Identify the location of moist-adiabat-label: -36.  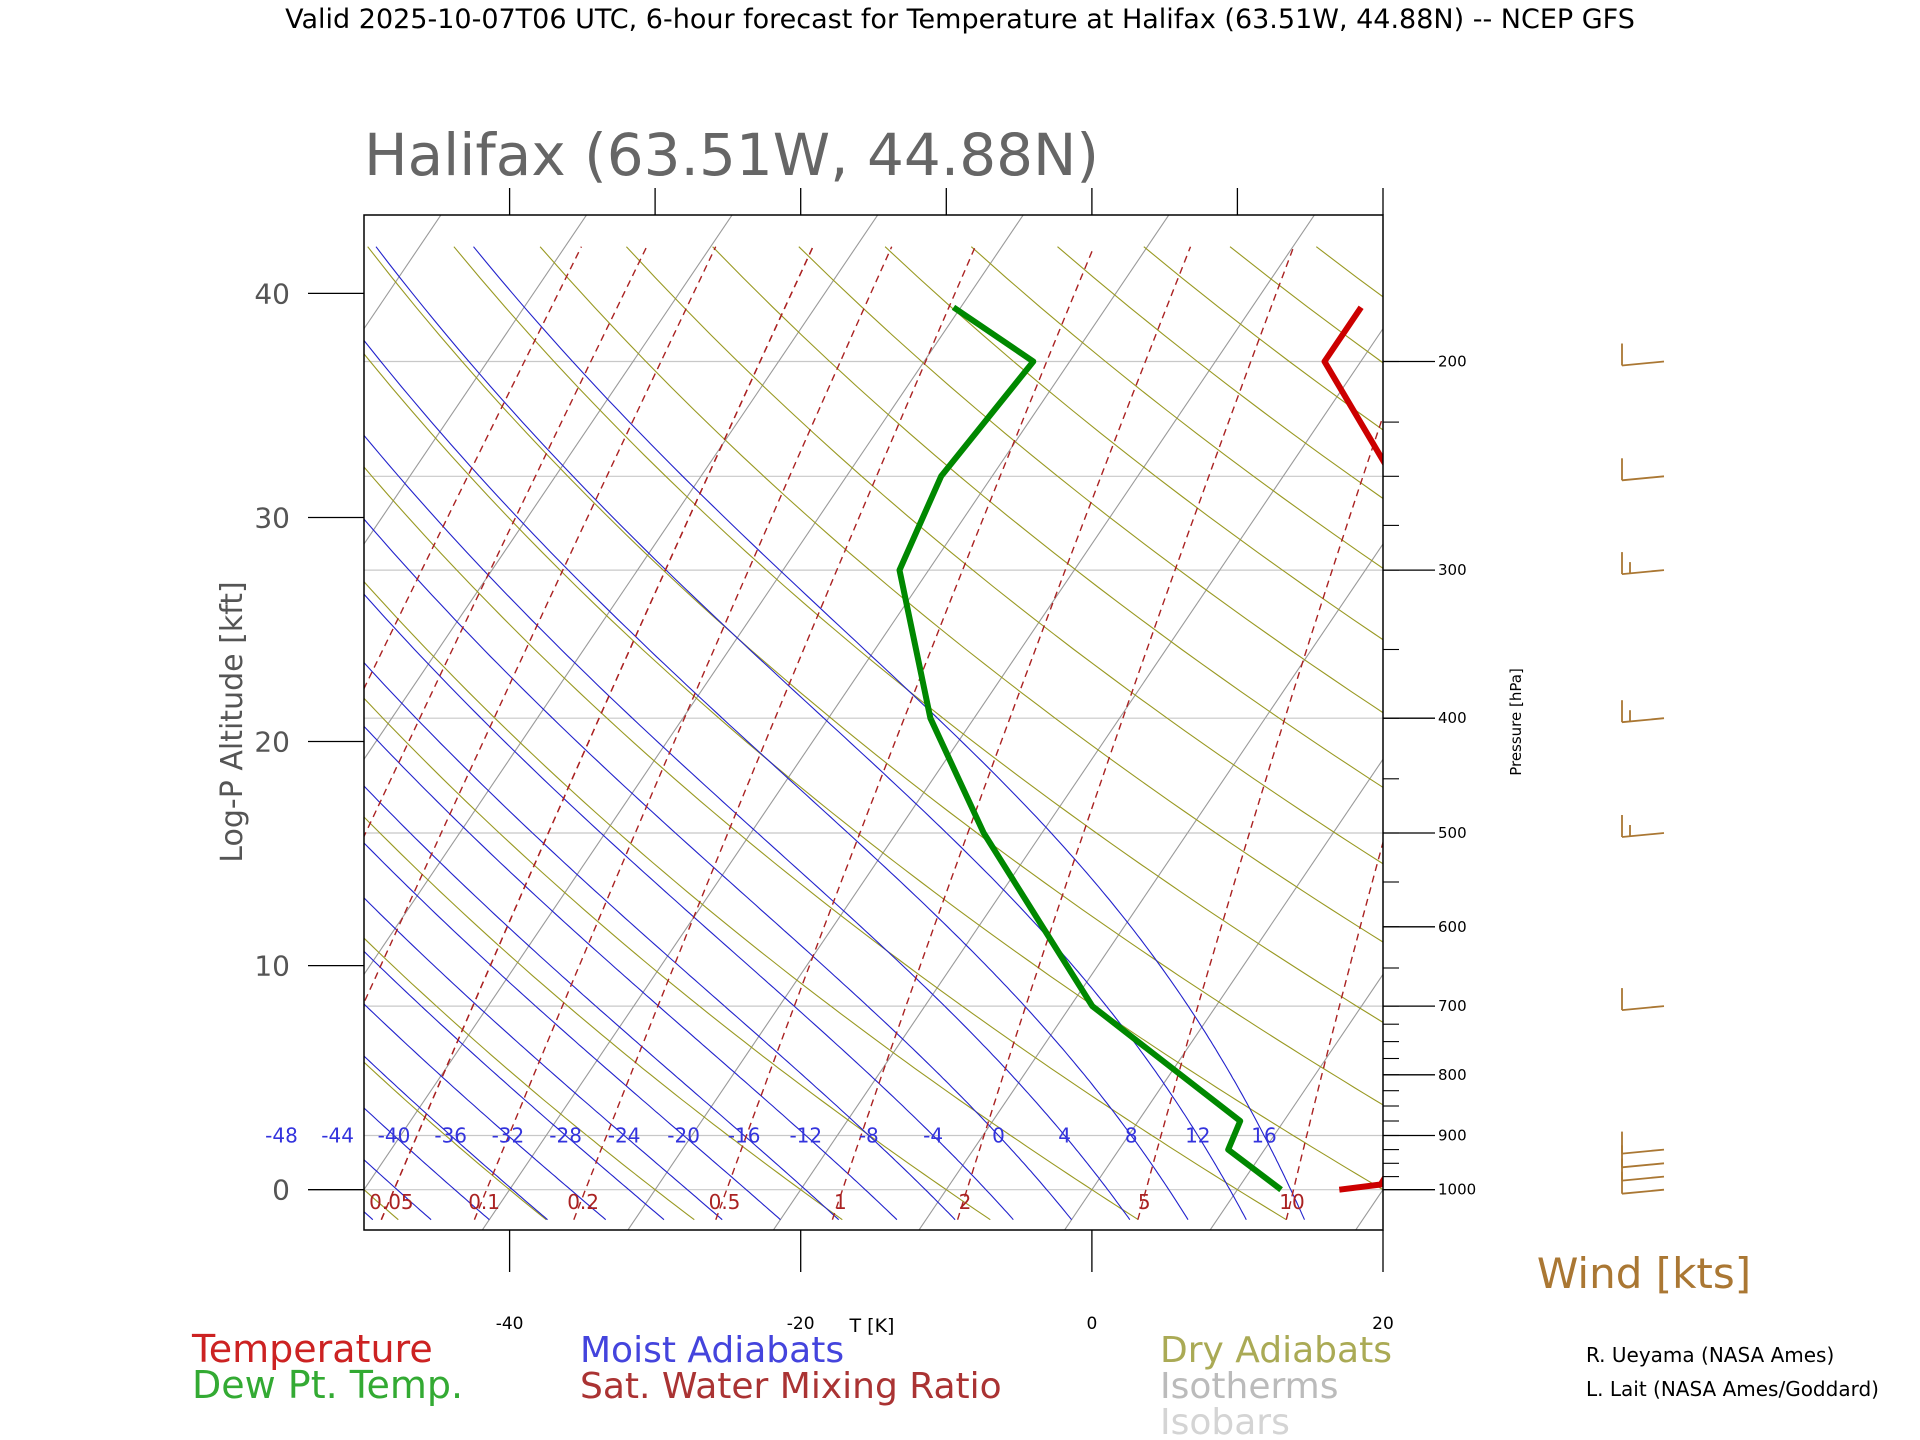
(450, 1136).